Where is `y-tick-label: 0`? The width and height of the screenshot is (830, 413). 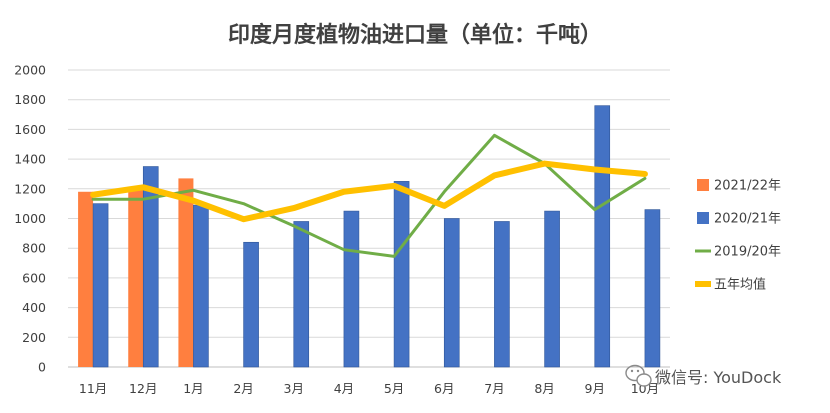 y-tick-label: 0 is located at coordinates (42, 367).